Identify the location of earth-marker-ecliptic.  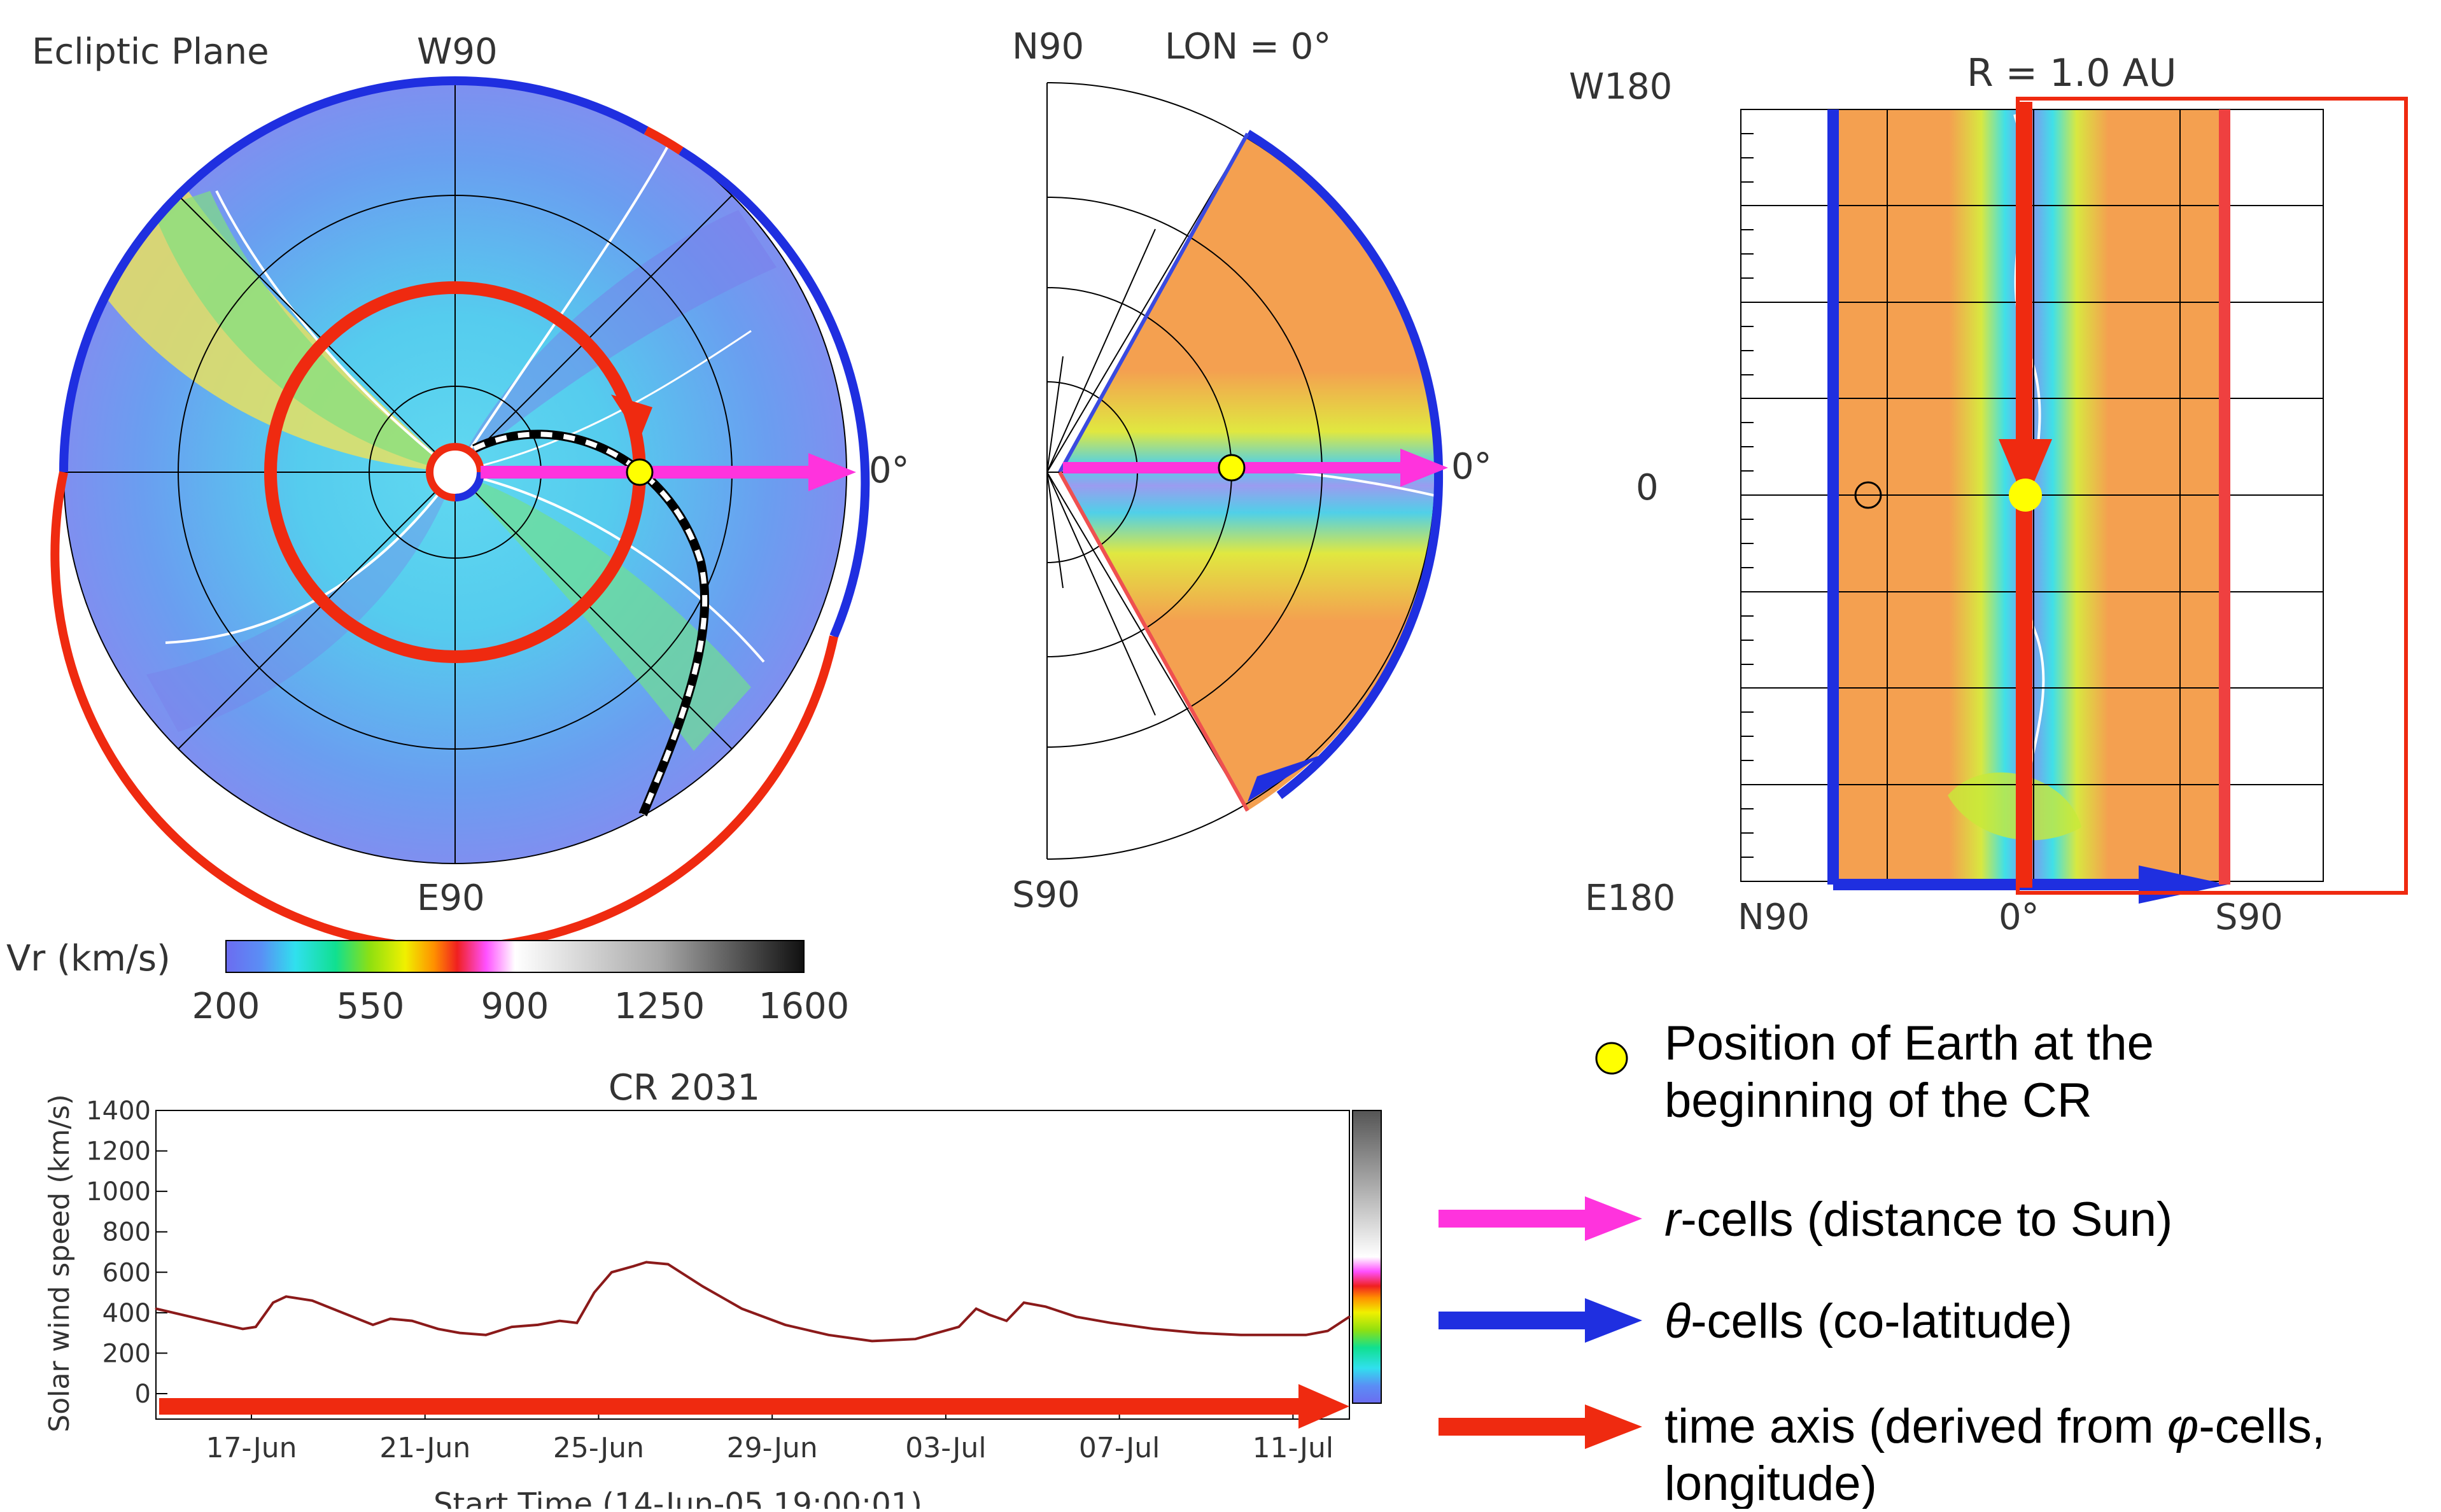
(640, 472).